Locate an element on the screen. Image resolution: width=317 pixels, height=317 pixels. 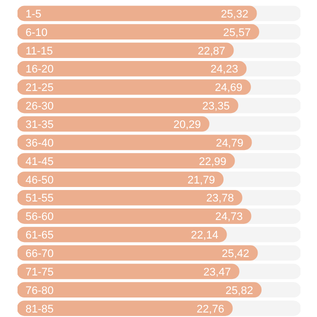
y-tick-label: 1-5 is located at coordinates (34, 14).